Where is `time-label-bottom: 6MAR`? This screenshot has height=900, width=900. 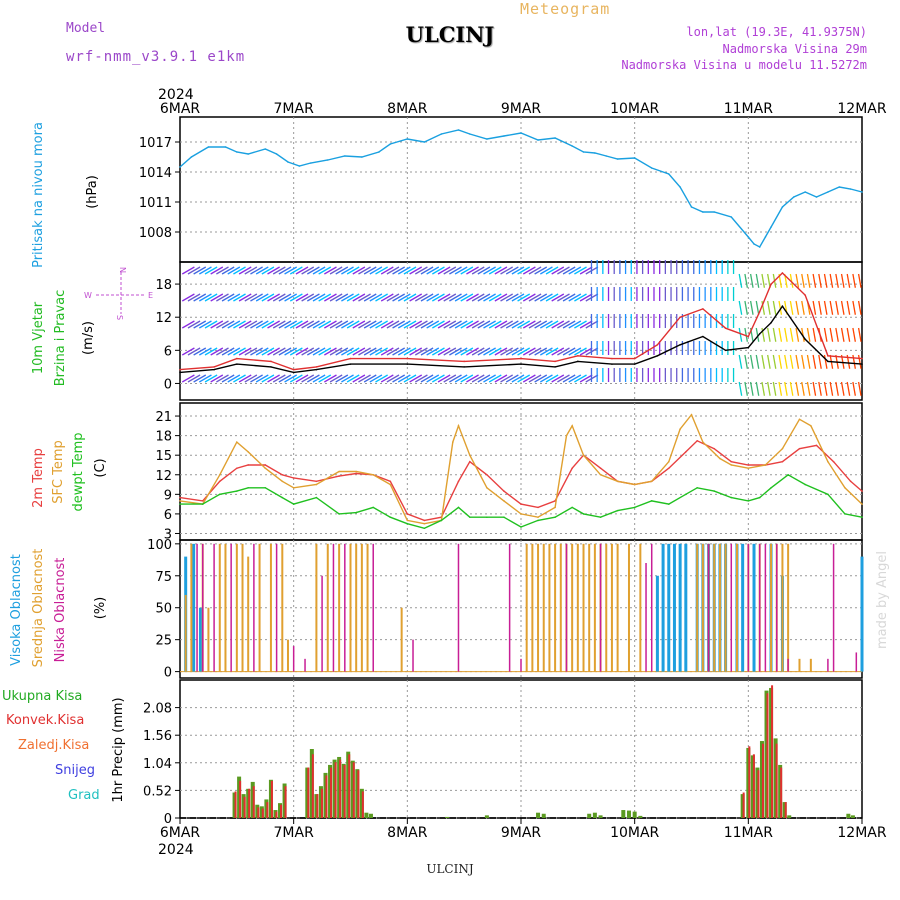
time-label-bottom: 6MAR is located at coordinates (180, 833).